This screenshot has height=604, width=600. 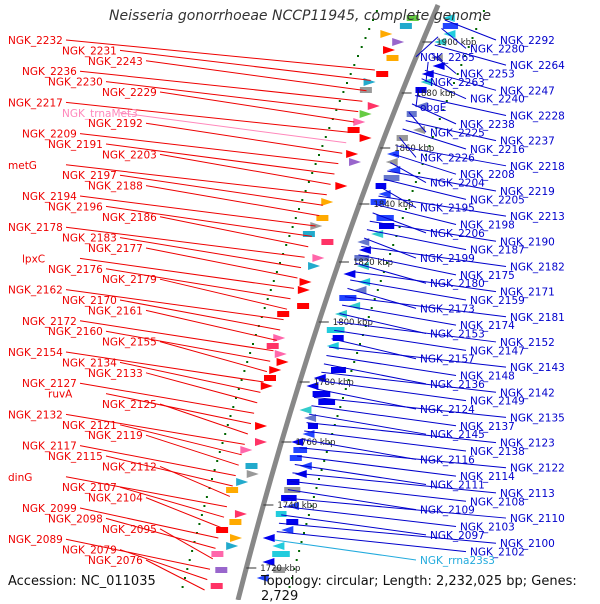 I want to click on gene-label-ngk-2162: NGK_2162, so click(x=35, y=291).